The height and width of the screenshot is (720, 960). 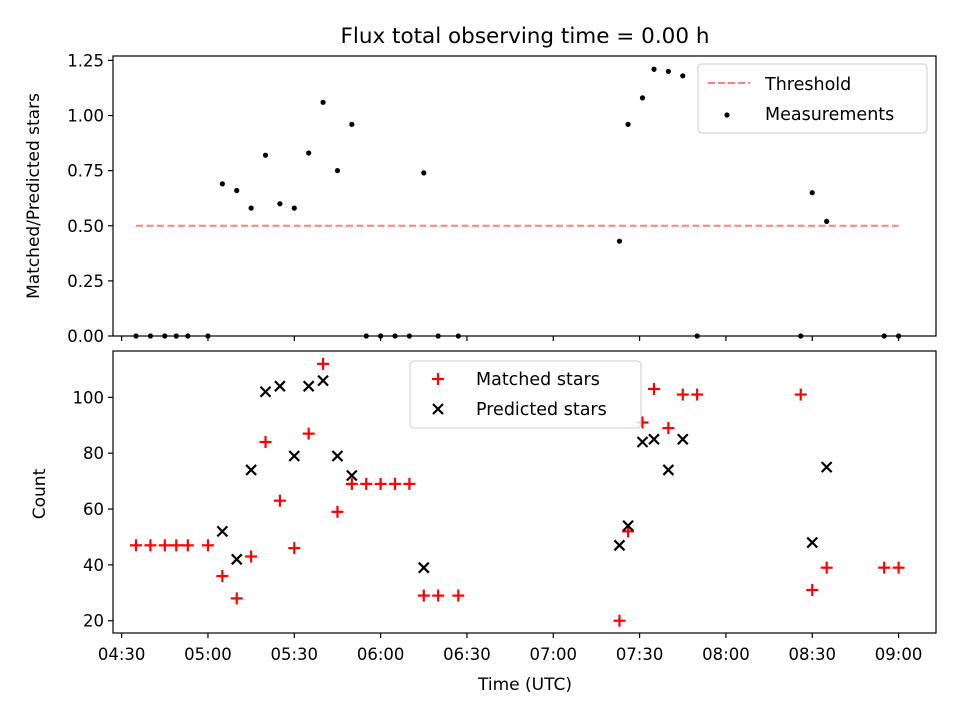 I want to click on legend-threshold-label: Threshold, so click(x=807, y=85).